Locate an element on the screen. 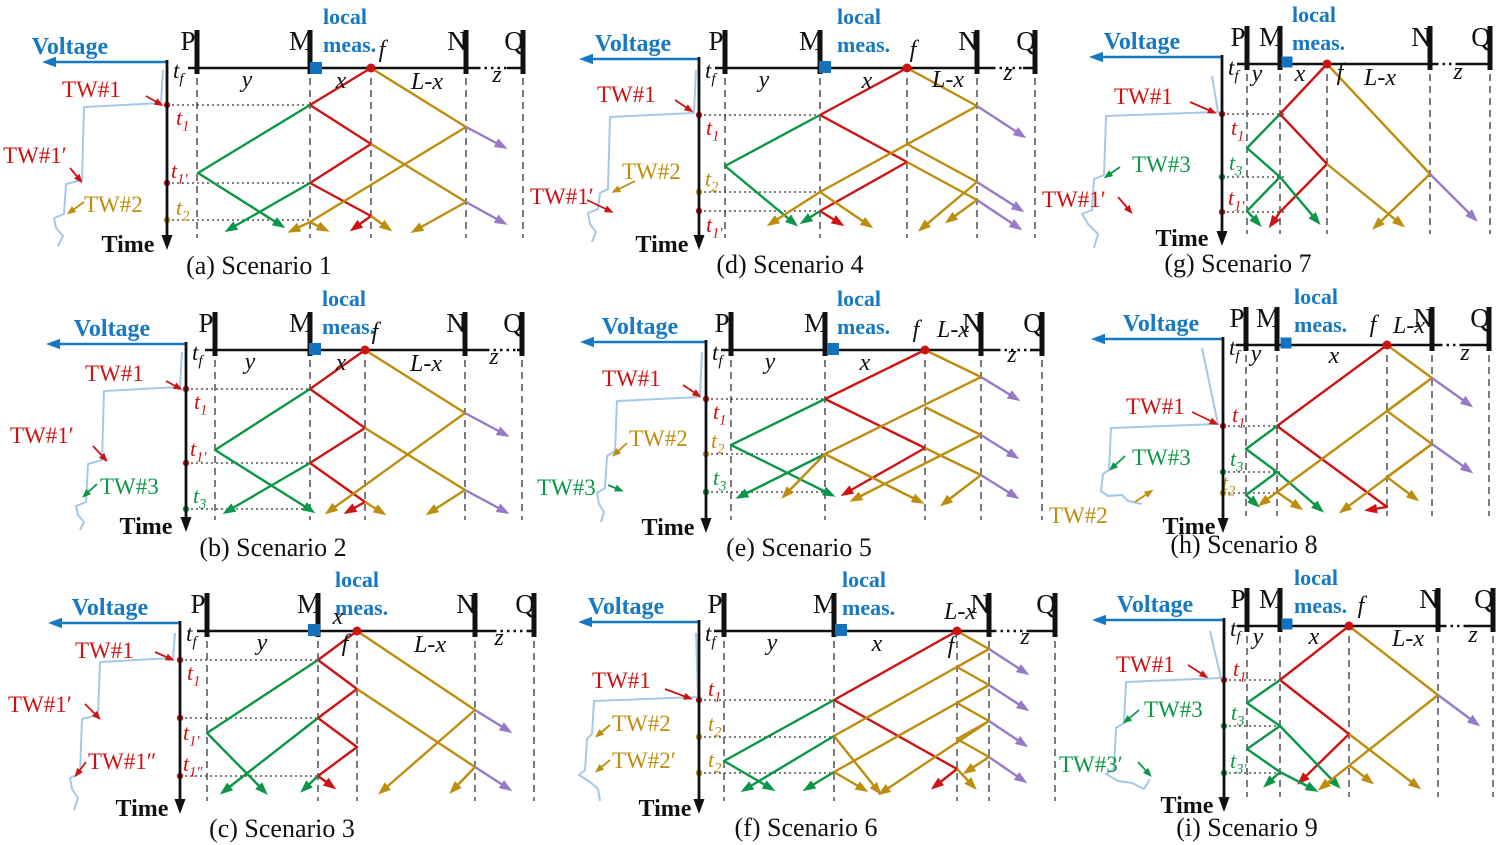  ray-purple-8-arrowhead is located at coordinates (1017, 207).